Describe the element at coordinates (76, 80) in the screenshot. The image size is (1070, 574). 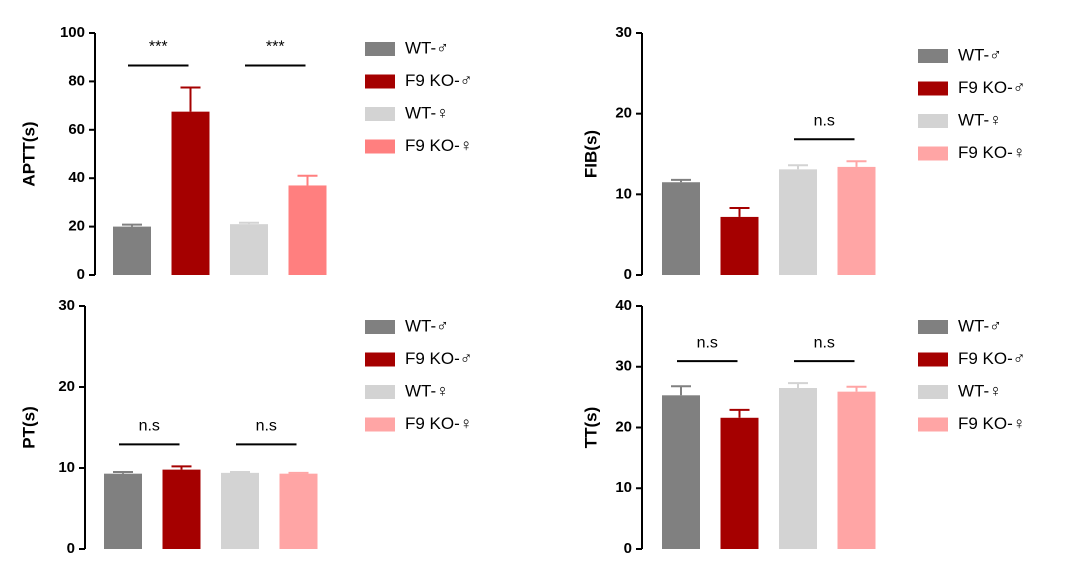
I see `y-tick-label: 80` at that location.